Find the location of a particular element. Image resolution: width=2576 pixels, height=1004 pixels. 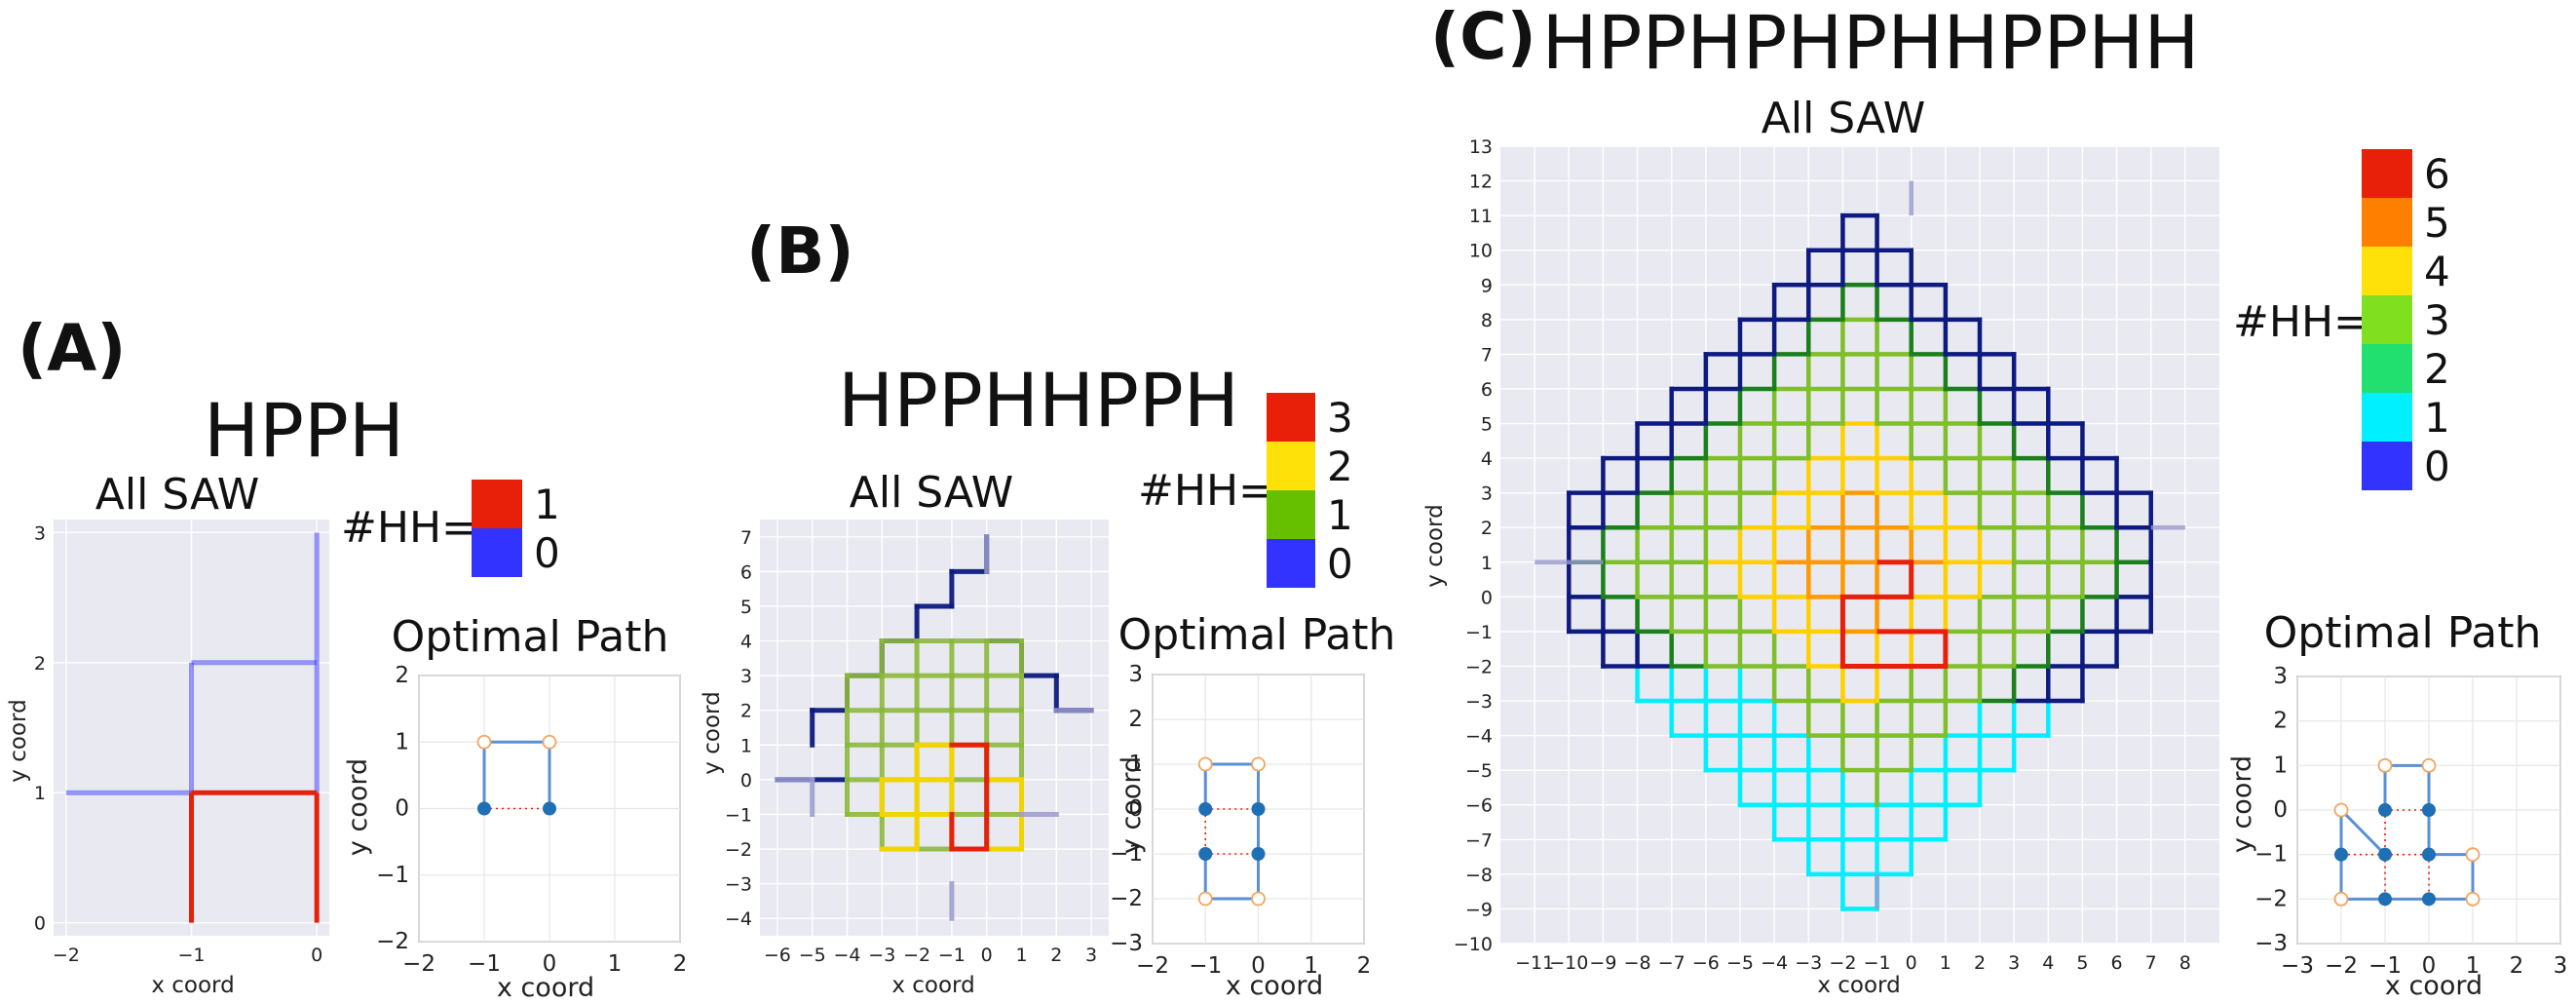

y-tick-label: 6 is located at coordinates (1487, 390).